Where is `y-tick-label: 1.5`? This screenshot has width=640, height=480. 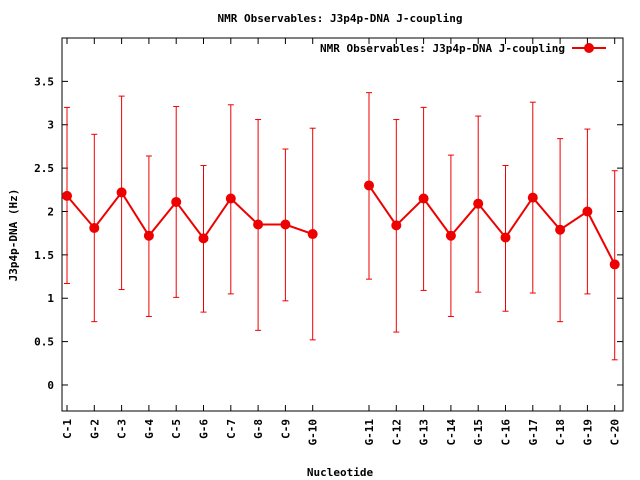 y-tick-label: 1.5 is located at coordinates (44, 255).